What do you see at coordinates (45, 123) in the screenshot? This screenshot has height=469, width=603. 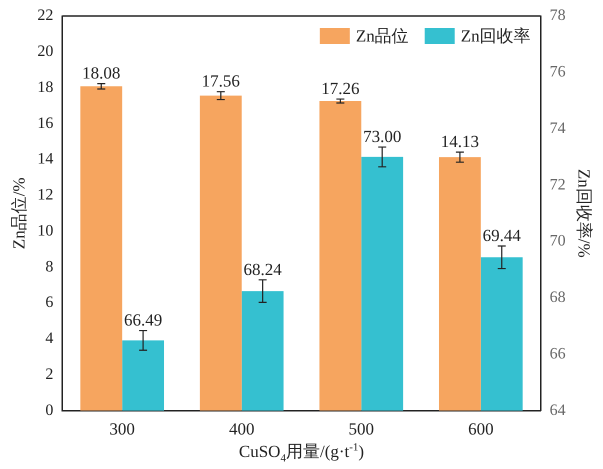 I see `y-tick-label: 16` at bounding box center [45, 123].